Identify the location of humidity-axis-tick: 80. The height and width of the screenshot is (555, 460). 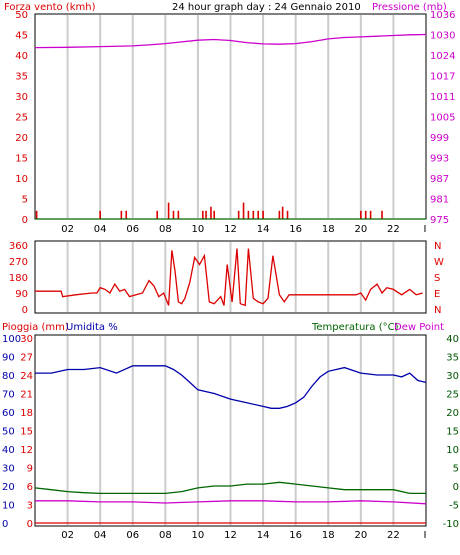
(8, 376).